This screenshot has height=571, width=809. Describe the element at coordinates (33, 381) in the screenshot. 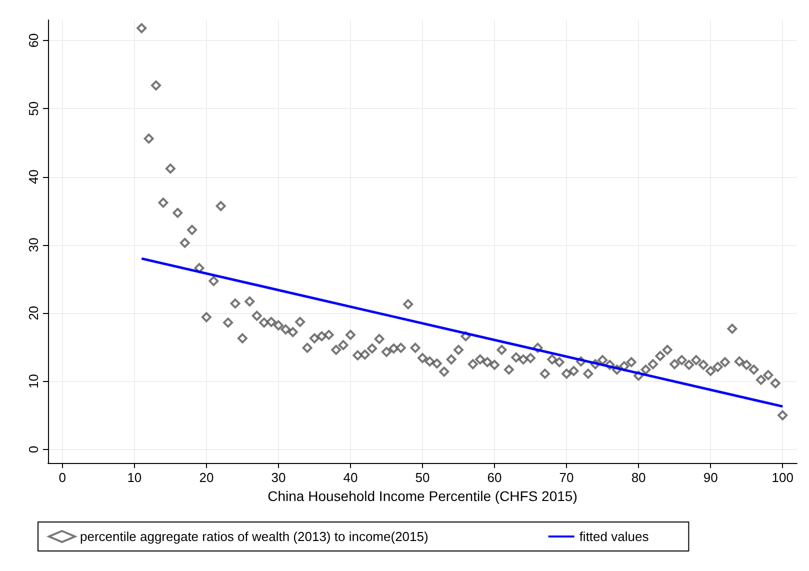

I see `y-tick-label: 10` at that location.